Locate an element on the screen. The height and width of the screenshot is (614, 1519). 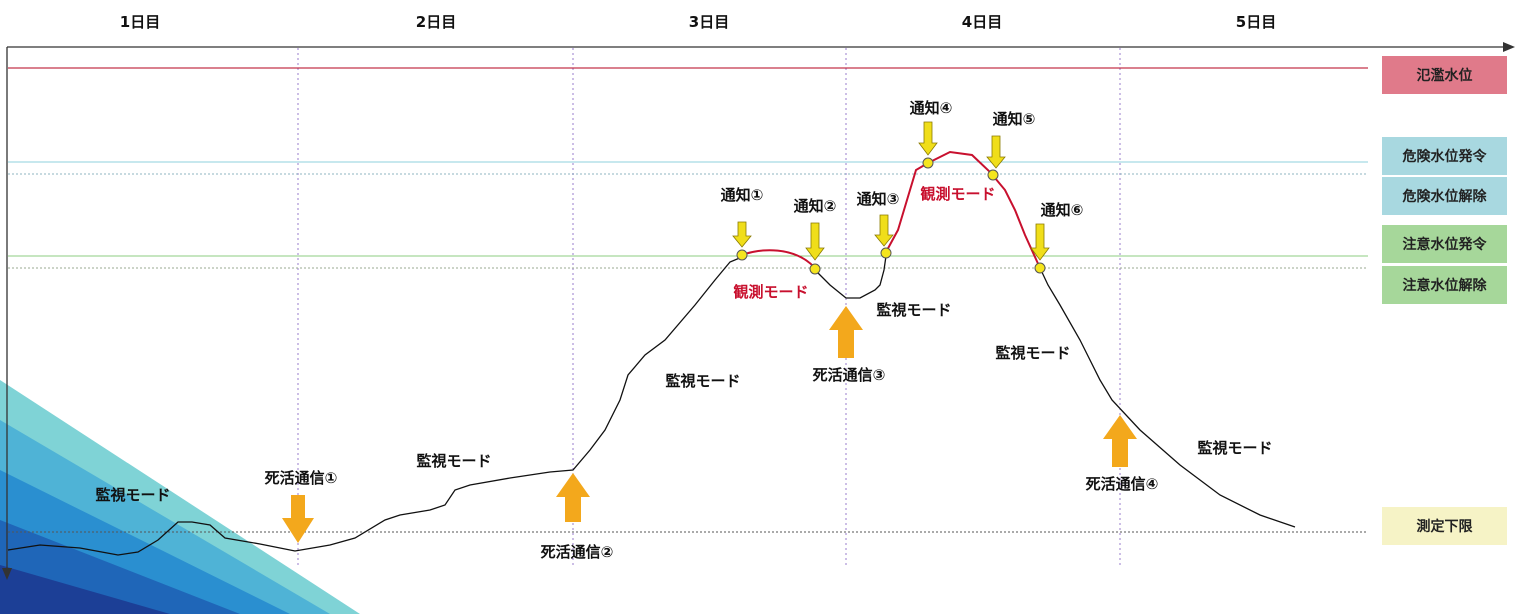
danger-issue-badge: 危険水位発令 is located at coordinates (1444, 156).